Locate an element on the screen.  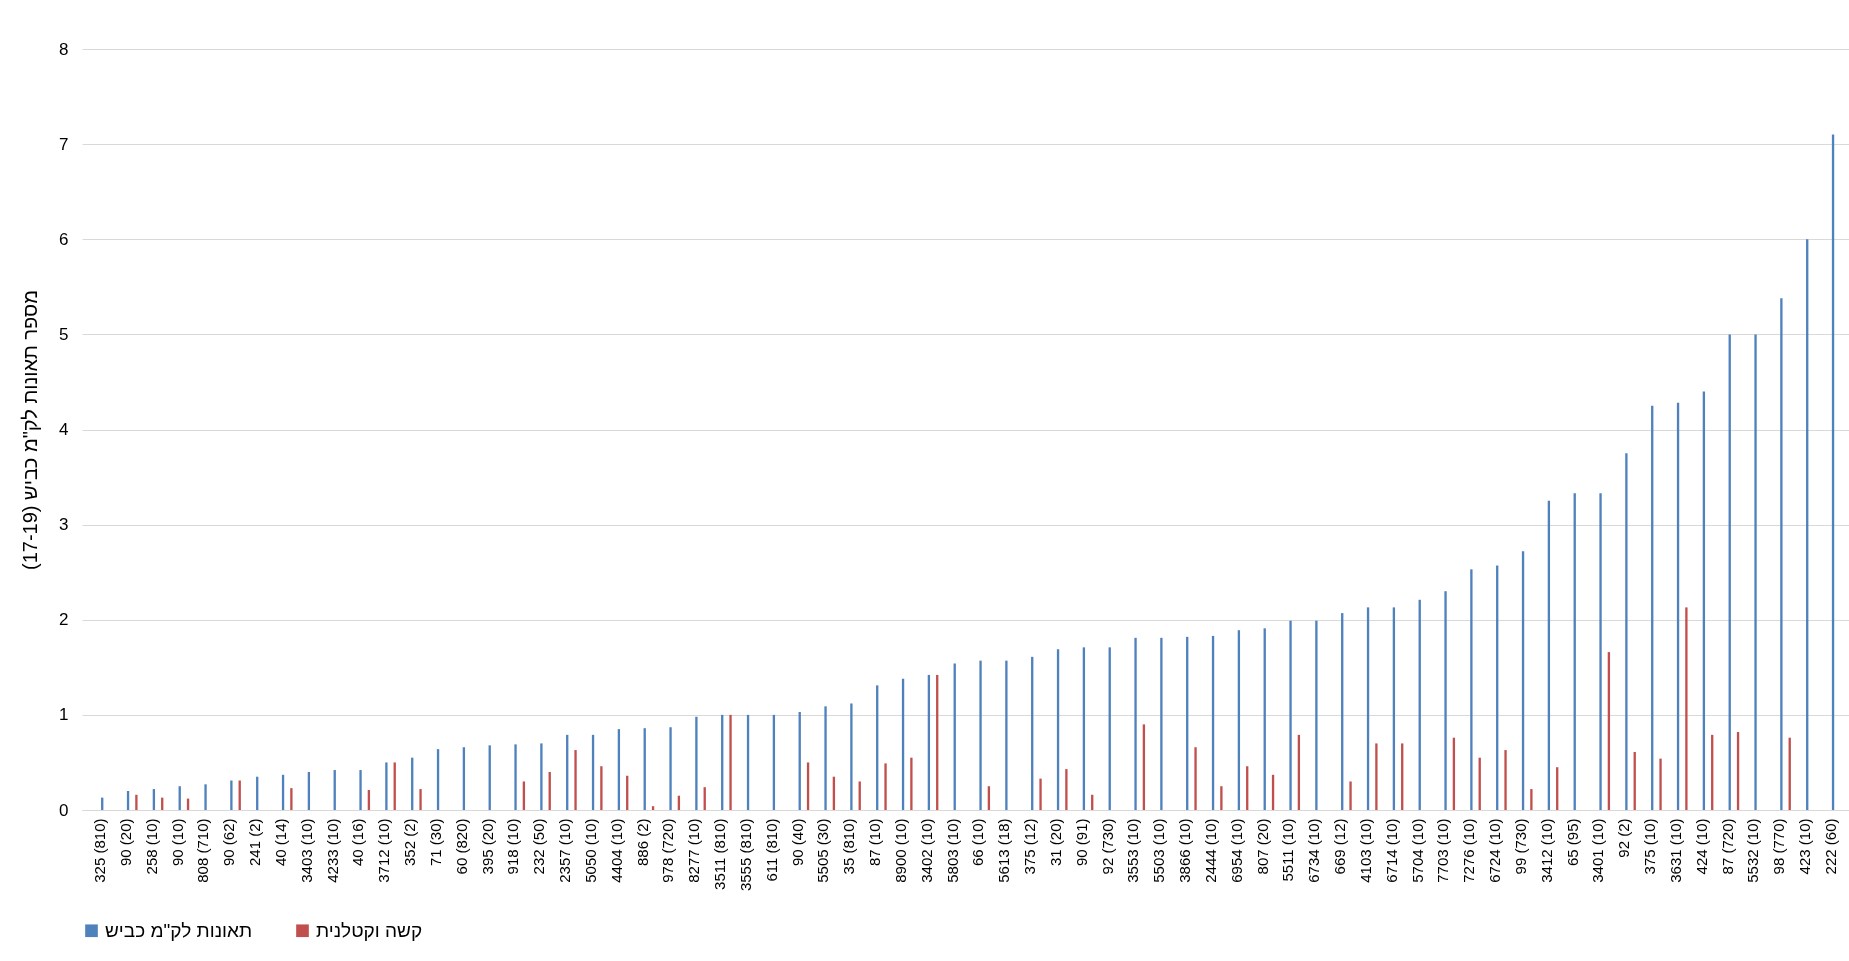
x-tick-label: 2444 (10) is located at coordinates (1210, 850).